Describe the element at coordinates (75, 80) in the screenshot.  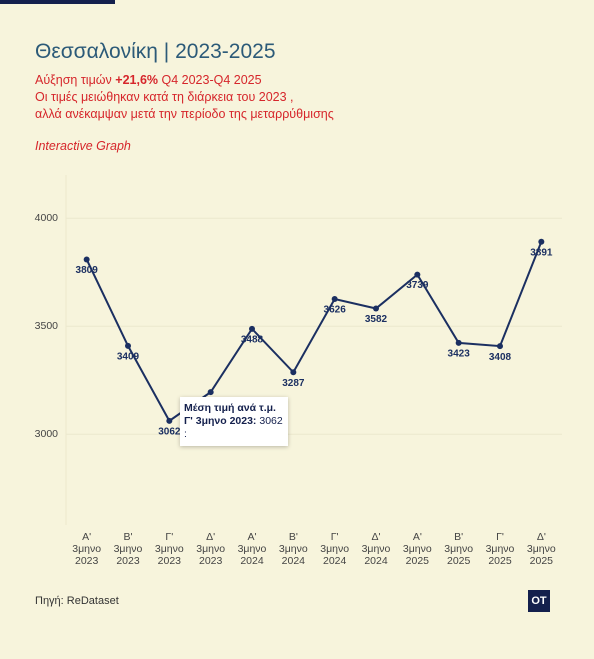
I see `subtitle-text: Αύξηση τιμών` at that location.